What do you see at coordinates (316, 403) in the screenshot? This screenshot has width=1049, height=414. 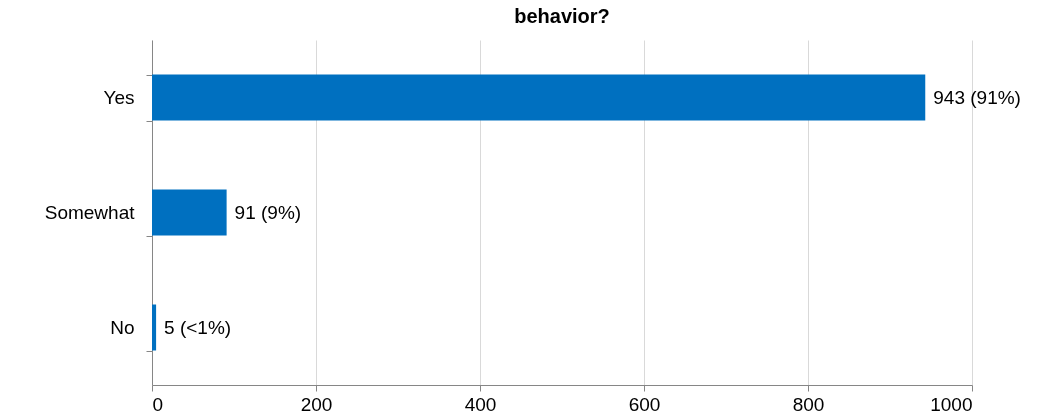 I see `x-tick-label: 200` at bounding box center [316, 403].